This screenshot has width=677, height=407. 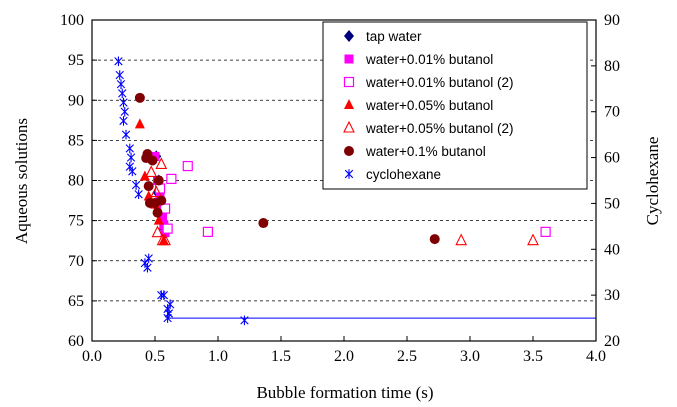 What do you see at coordinates (76, 181) in the screenshot?
I see `y-tick-label: 80` at bounding box center [76, 181].